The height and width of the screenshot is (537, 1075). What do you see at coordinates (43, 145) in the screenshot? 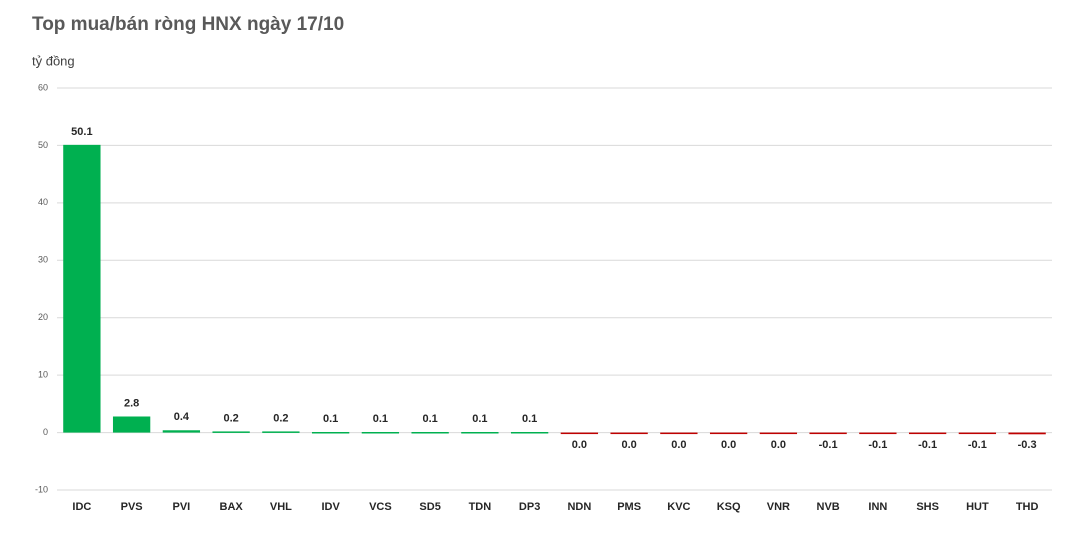
I see `y-tick-label: 50` at bounding box center [43, 145].